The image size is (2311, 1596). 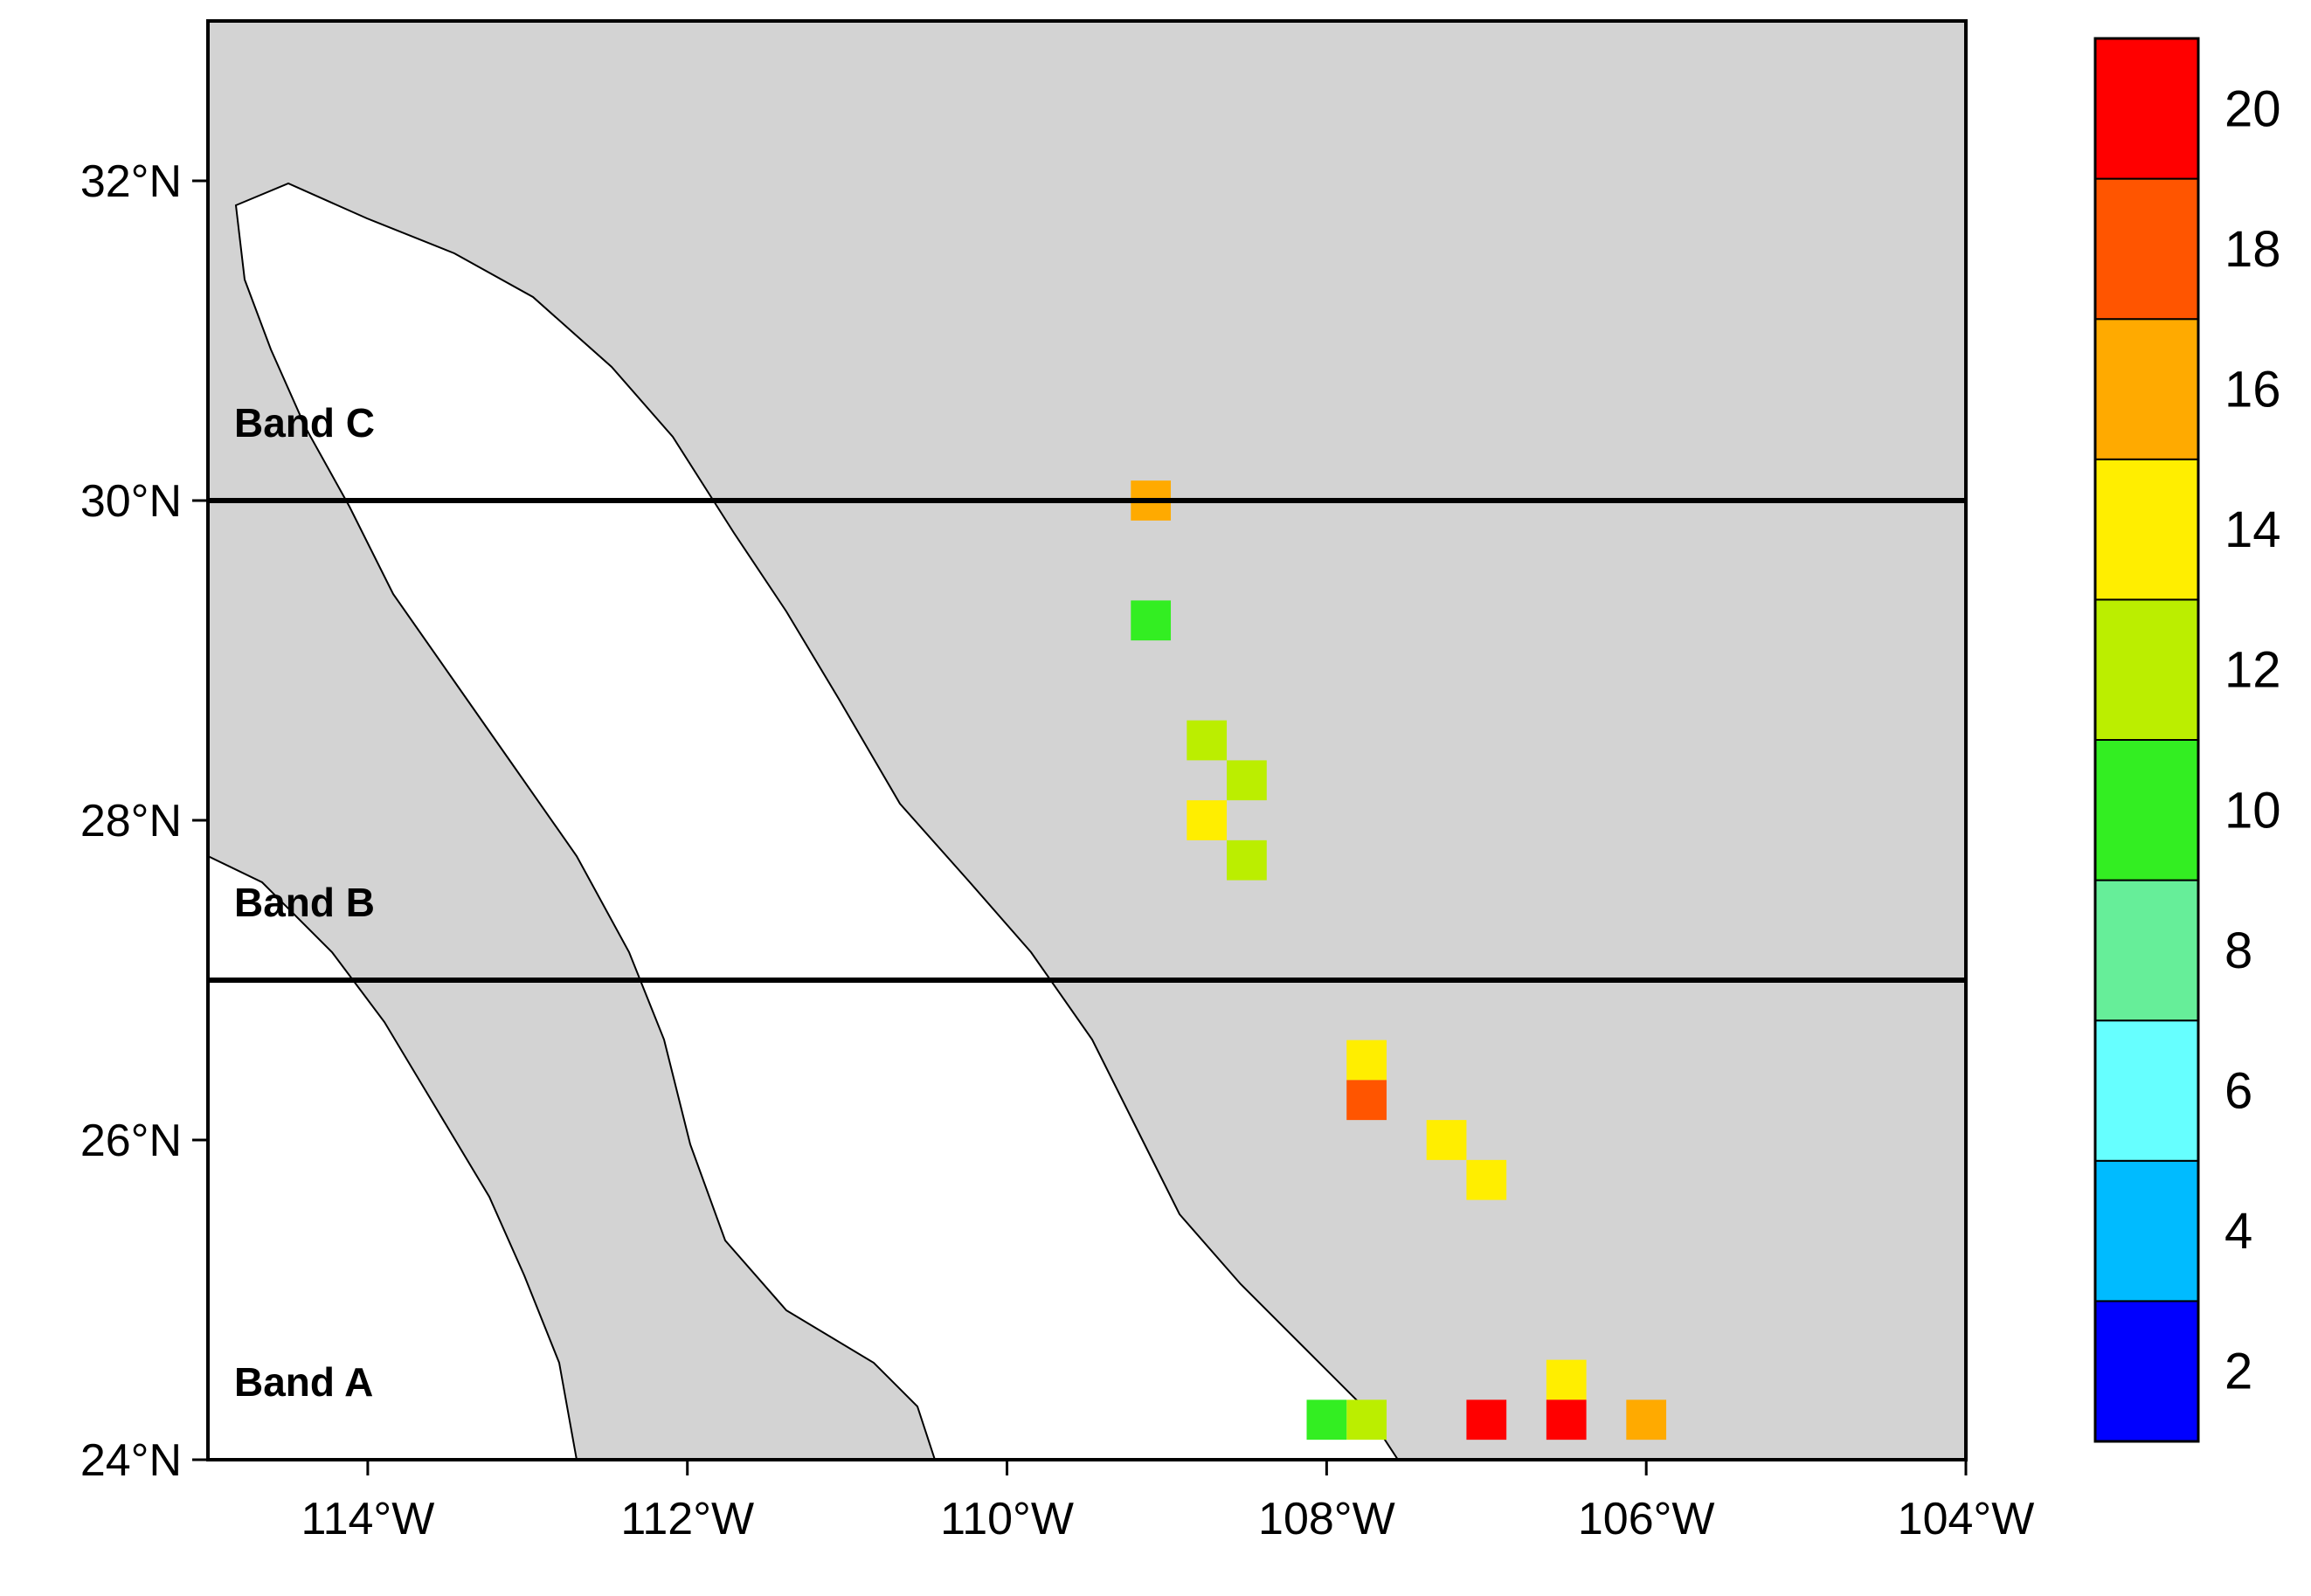 I want to click on colorbar-label: 6, so click(x=2238, y=1091).